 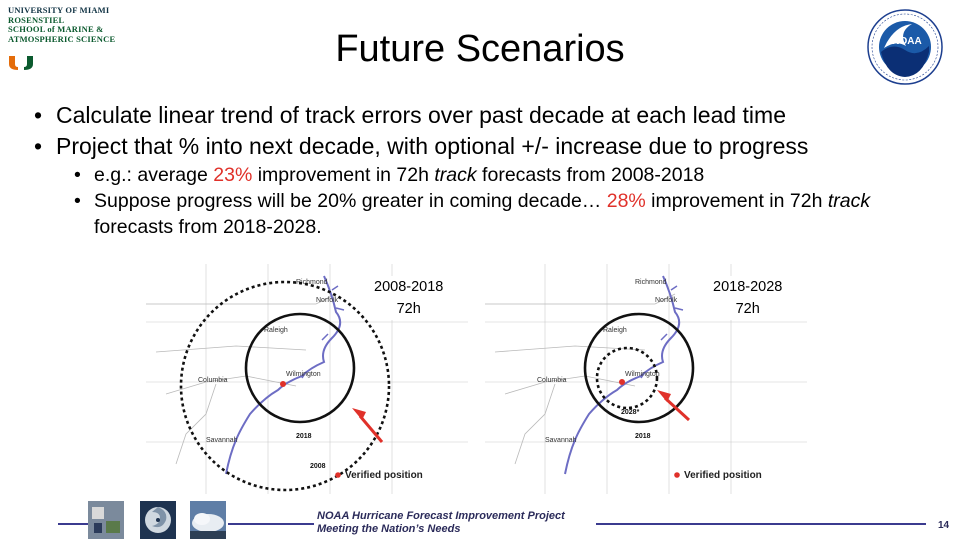 I want to click on map-right-label: 2018-2028 72h, so click(x=748, y=298).